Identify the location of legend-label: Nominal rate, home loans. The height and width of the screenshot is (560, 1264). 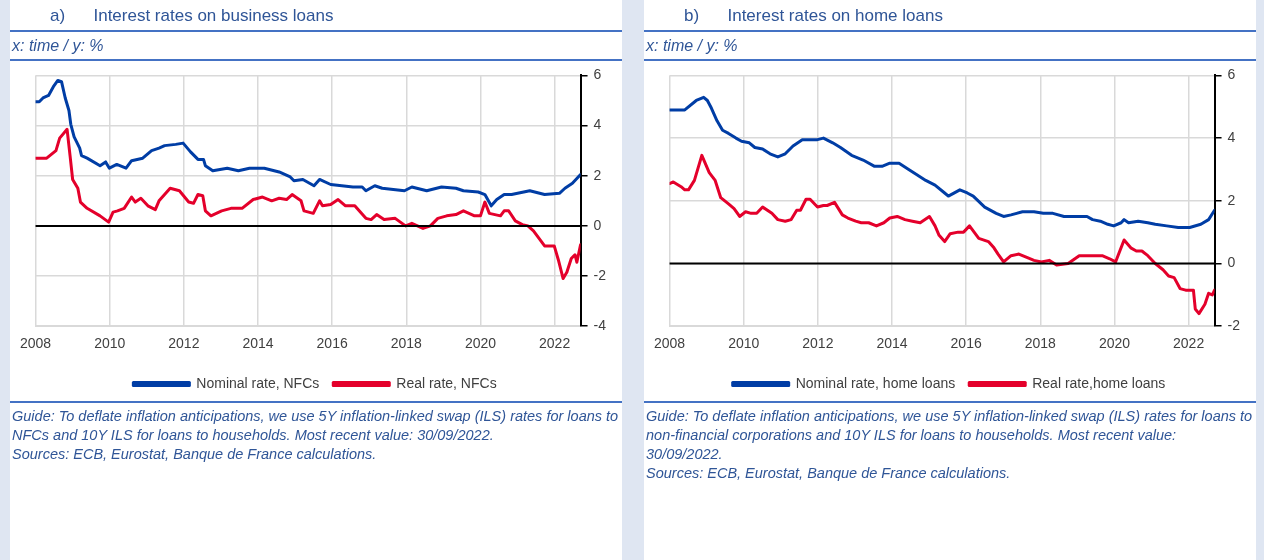
(875, 382).